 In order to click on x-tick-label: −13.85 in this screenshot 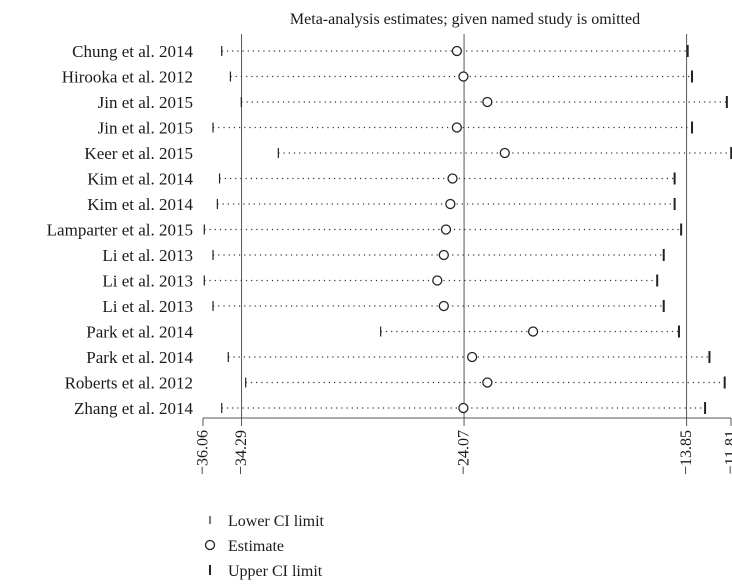, I will do `click(686, 452)`.